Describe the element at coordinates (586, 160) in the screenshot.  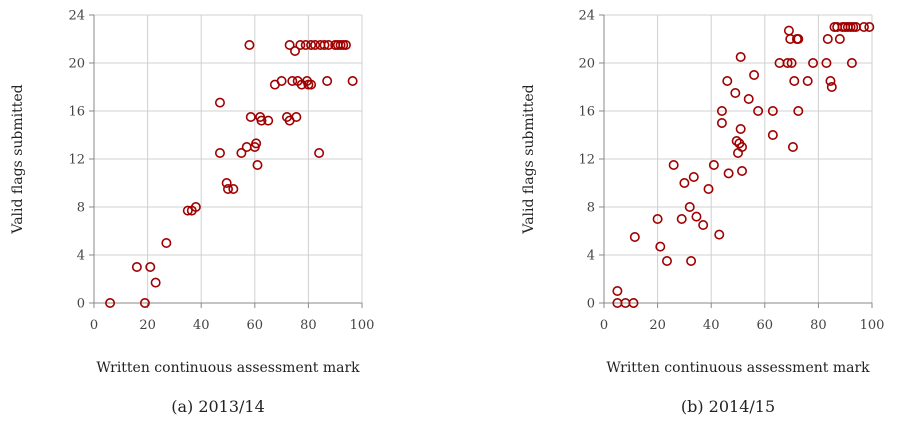
I see `y-tick-label: 12` at that location.